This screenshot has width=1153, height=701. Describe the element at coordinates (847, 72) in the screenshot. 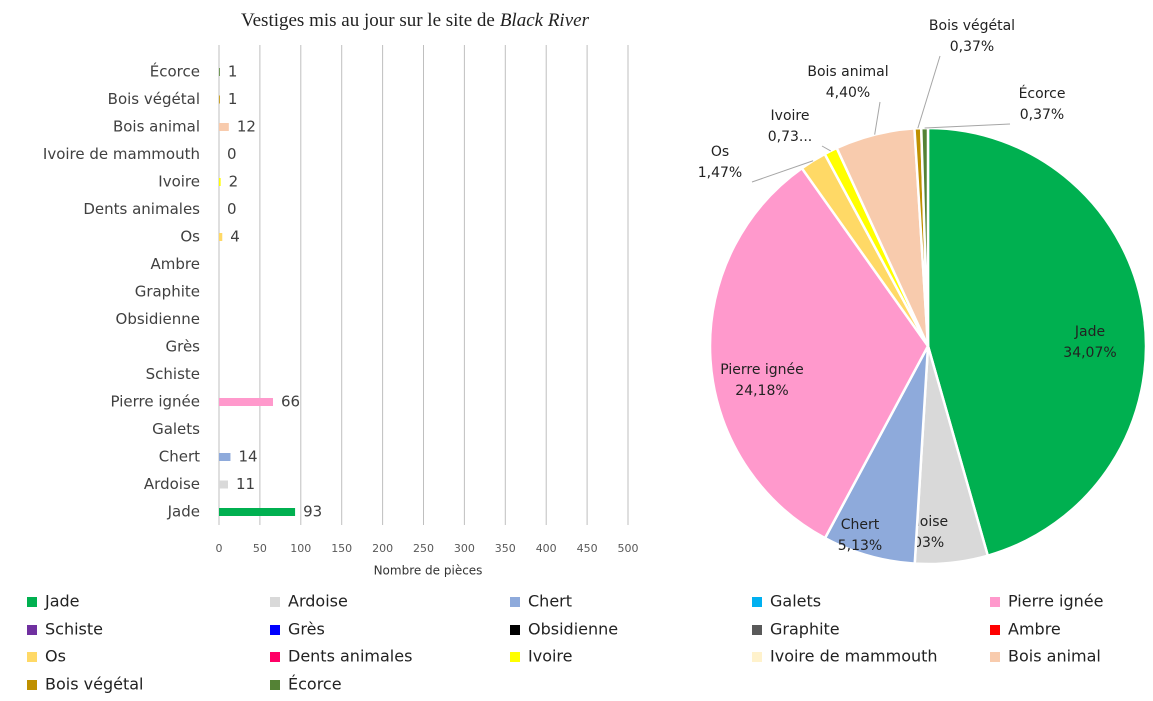

I see `pie-category-label: Bois animal` at that location.